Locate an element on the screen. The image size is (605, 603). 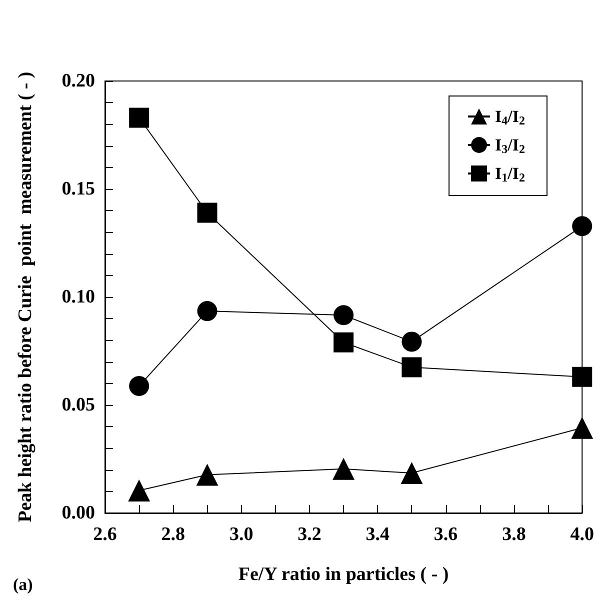
y-tick-label: 0.00 is located at coordinates (78, 513).